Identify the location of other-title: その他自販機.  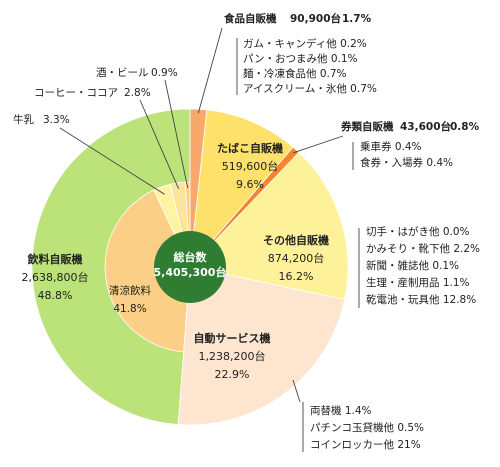
(296, 240).